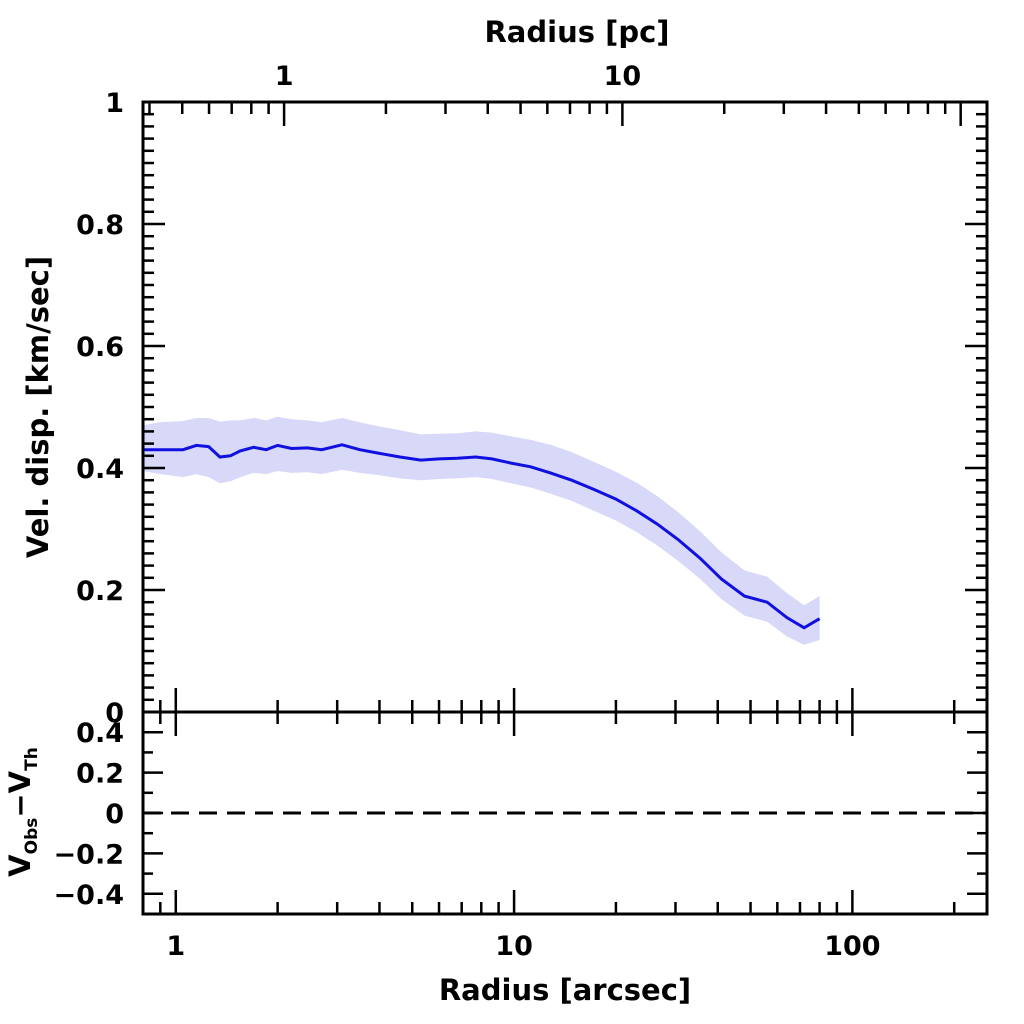 Image resolution: width=1024 pixels, height=1024 pixels. What do you see at coordinates (100, 591) in the screenshot?
I see `y-tick-label: 0.2` at bounding box center [100, 591].